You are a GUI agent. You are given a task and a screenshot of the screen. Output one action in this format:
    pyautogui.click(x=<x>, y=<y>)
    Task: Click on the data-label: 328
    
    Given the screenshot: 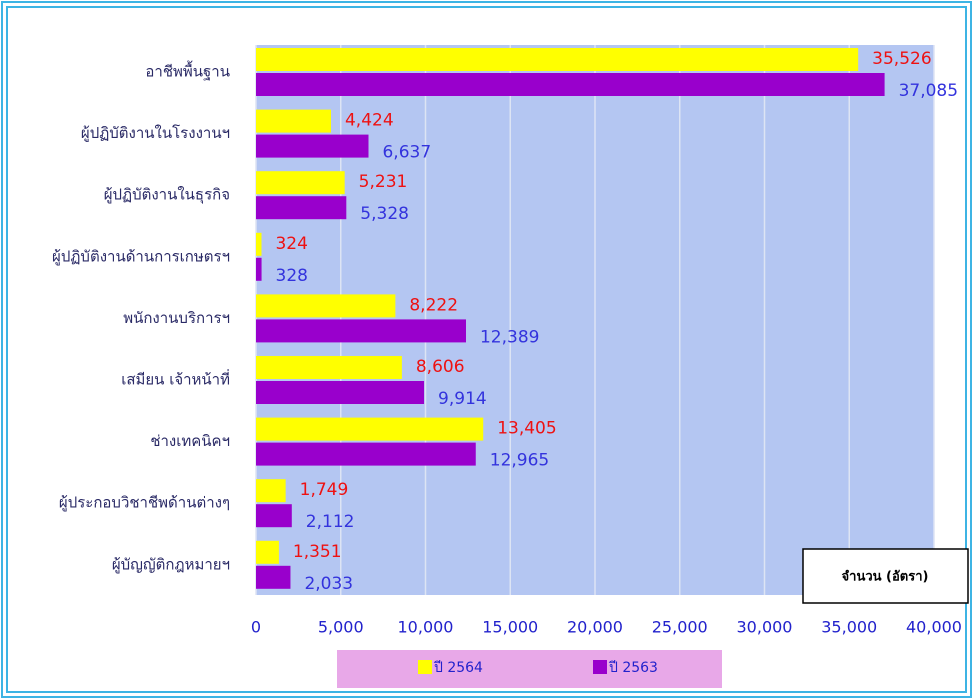 What is the action you would take?
    pyautogui.click(x=292, y=276)
    